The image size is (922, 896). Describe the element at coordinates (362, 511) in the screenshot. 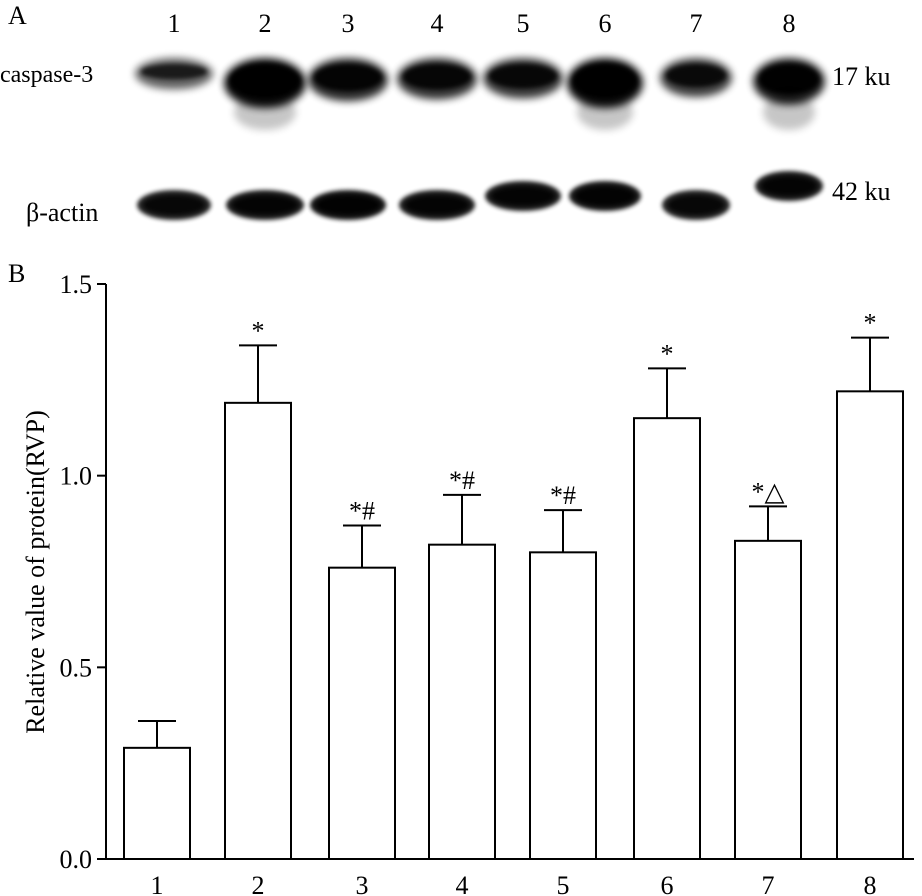

I see `significance-label-3: *#` at that location.